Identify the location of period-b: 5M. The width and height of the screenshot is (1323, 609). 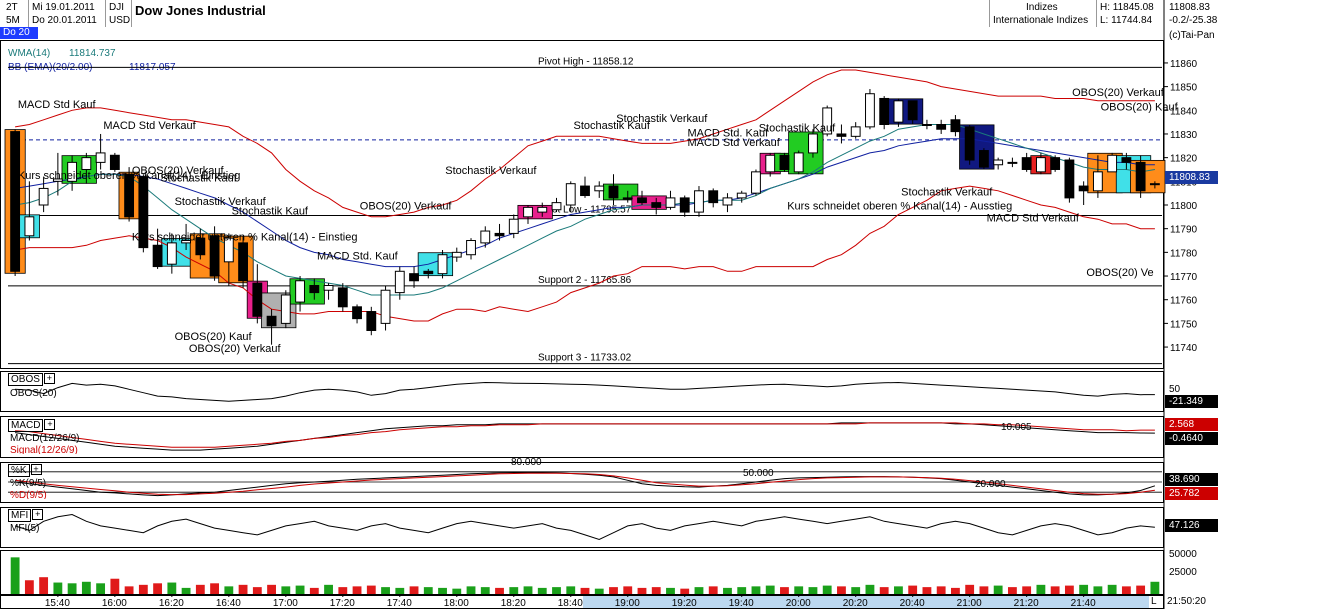
(13, 20).